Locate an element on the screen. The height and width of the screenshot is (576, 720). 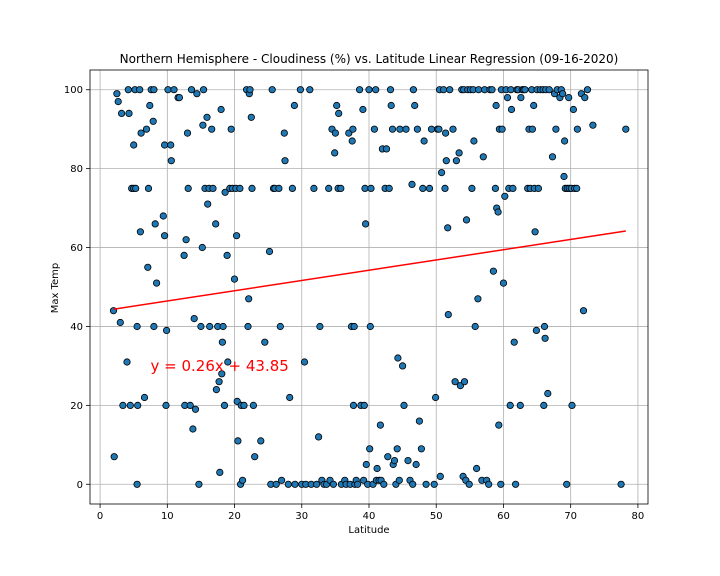
y-tick-label: 40 is located at coordinates (76, 327).